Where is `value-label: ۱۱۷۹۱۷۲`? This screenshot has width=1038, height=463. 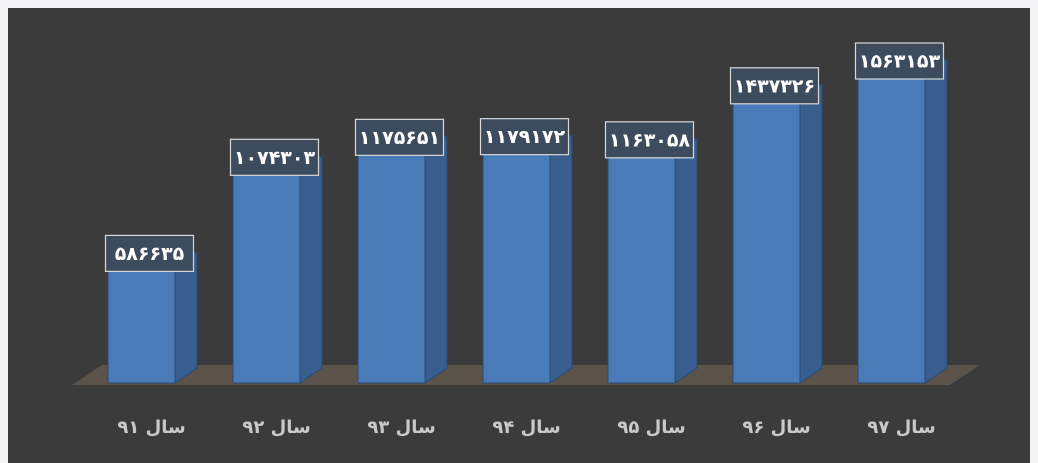 value-label: ۱۱۷۹۱۷۲ is located at coordinates (525, 137).